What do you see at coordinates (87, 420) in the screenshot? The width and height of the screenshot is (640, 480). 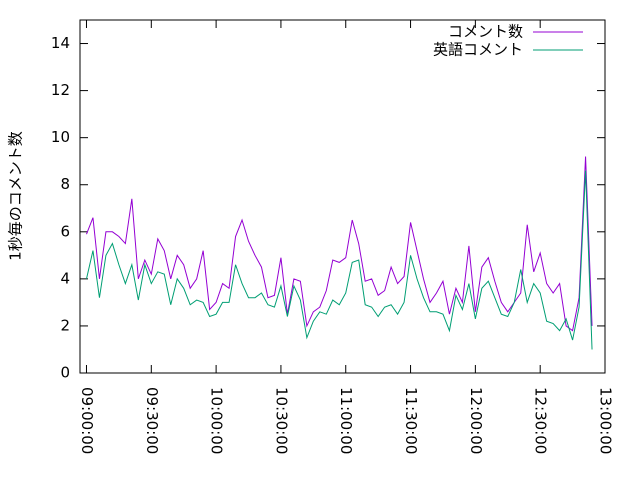 I see `x-tick-label: 09:00:00` at bounding box center [87, 420].